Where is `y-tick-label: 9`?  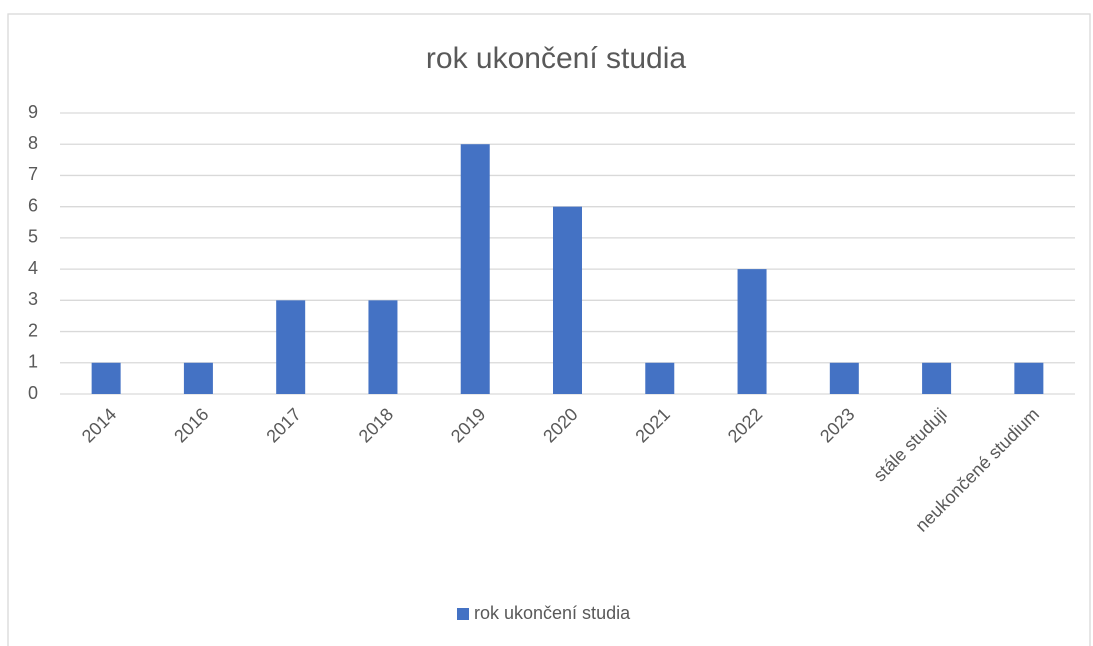 y-tick-label: 9 is located at coordinates (33, 112).